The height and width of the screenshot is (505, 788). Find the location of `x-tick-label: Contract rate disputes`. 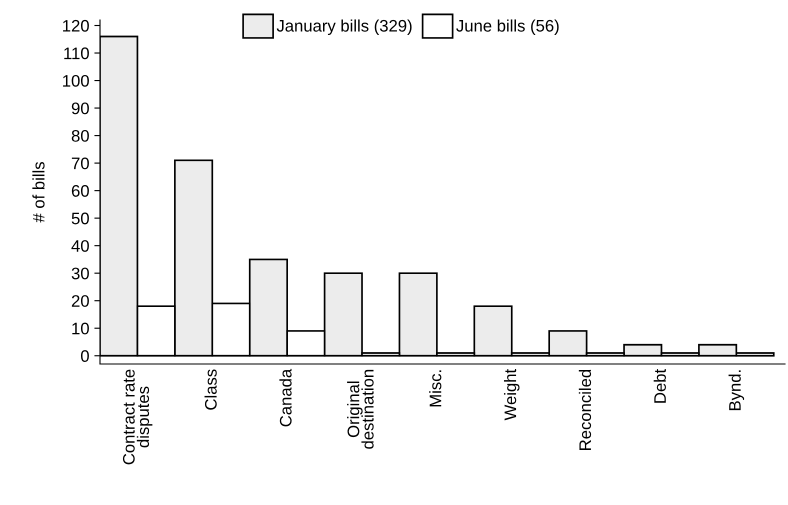

x-tick-label: Contract rate disputes is located at coordinates (137, 417).